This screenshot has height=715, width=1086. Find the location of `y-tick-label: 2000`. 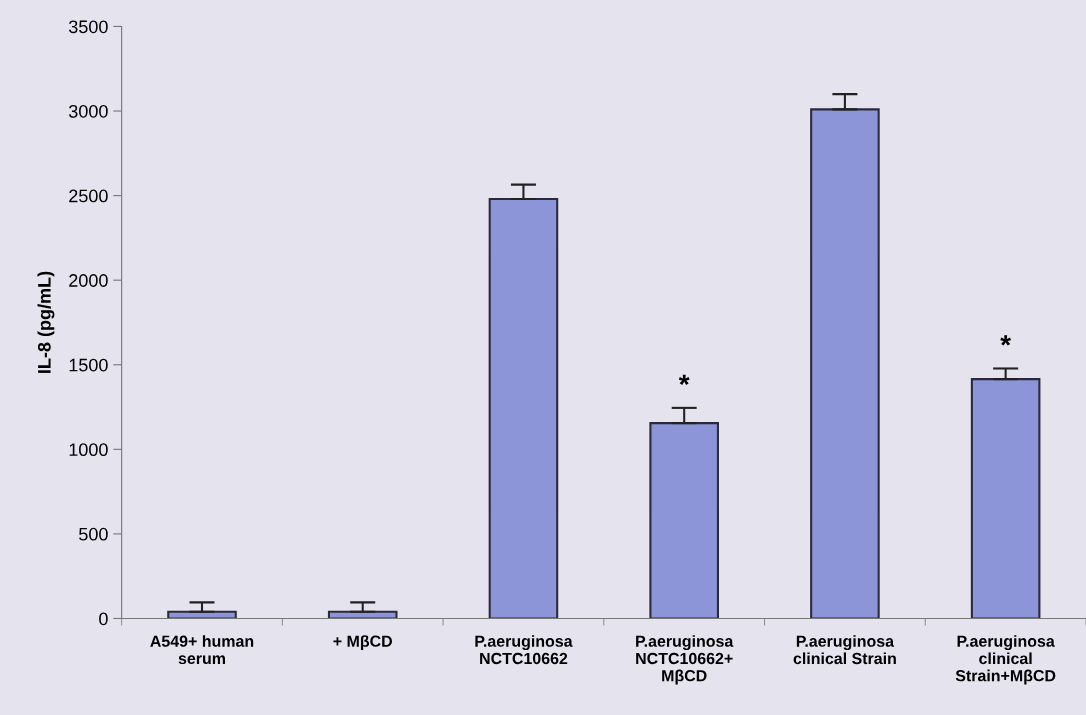

y-tick-label: 2000 is located at coordinates (88, 280).